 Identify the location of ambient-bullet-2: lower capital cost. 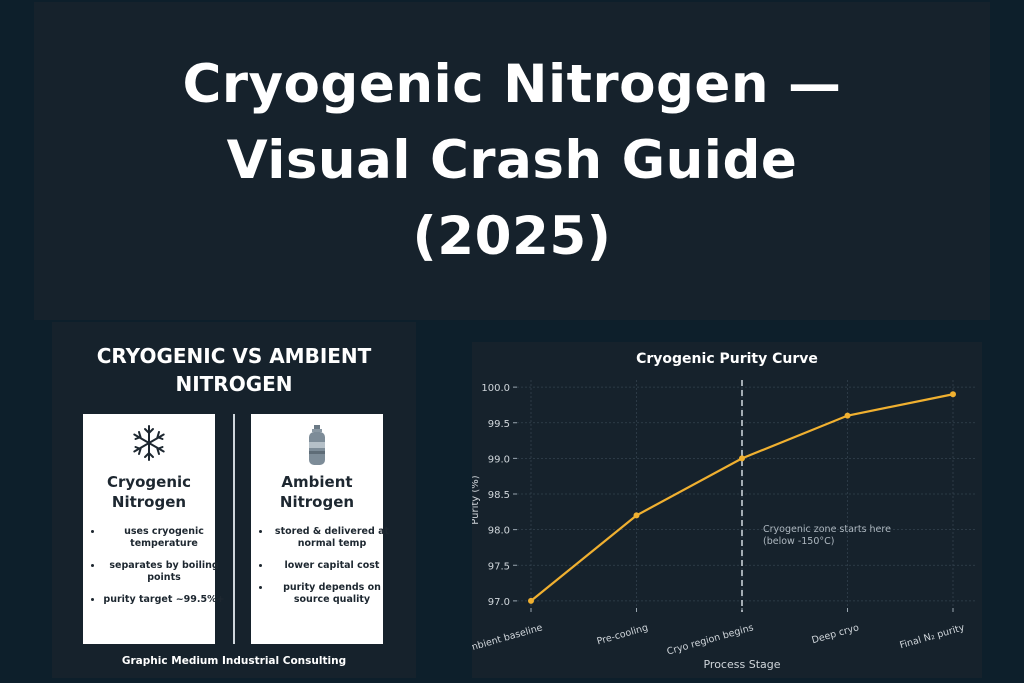
(332, 566).